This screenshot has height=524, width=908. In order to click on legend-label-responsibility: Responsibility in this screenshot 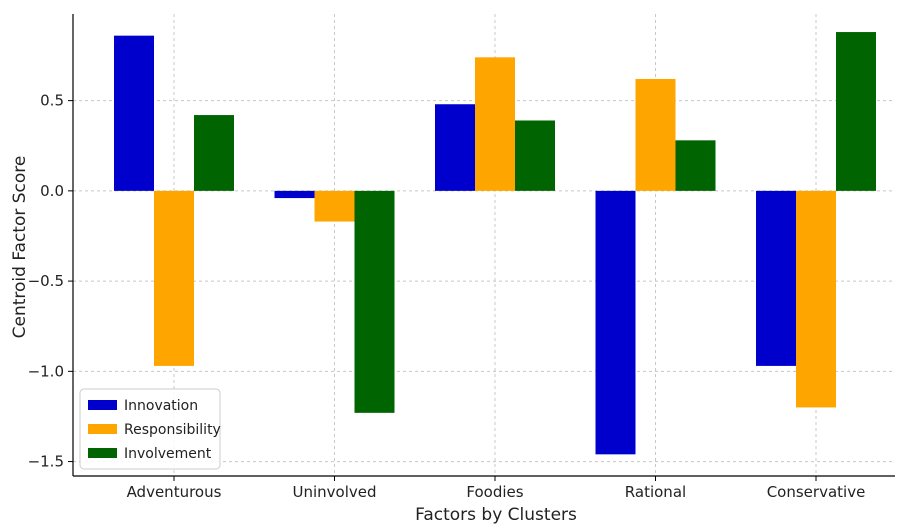, I will do `click(172, 430)`.